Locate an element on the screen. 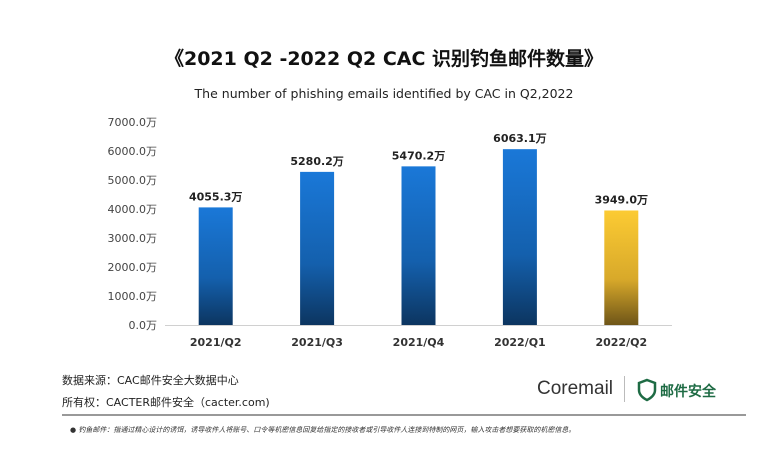 Image resolution: width=768 pixels, height=470 pixels. copyright: 所有权：CACTER邮件安全（cacter.com) is located at coordinates (166, 402).